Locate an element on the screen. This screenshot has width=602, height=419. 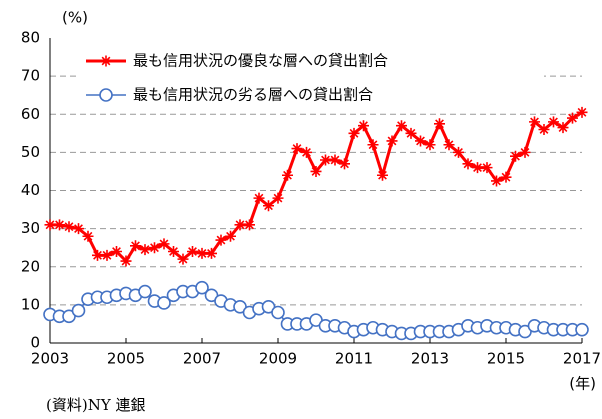
legend-label: 最も信用状況の劣る層への貸出割合 is located at coordinates (253, 95).